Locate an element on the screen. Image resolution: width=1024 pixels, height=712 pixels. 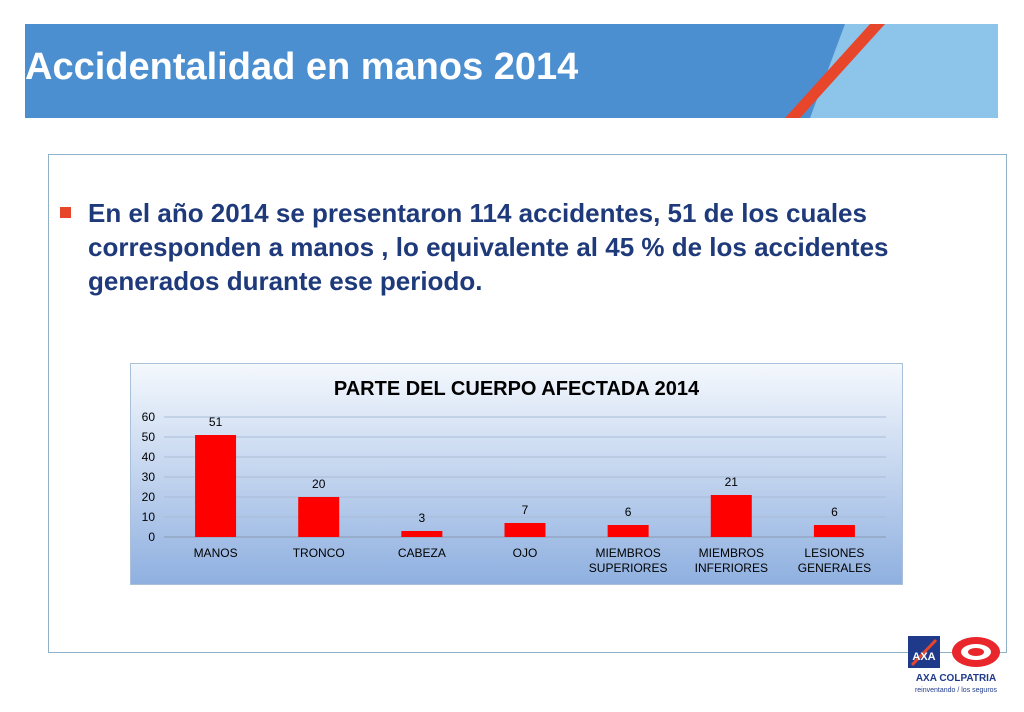
y-tick-label: 50 is located at coordinates (149, 437).